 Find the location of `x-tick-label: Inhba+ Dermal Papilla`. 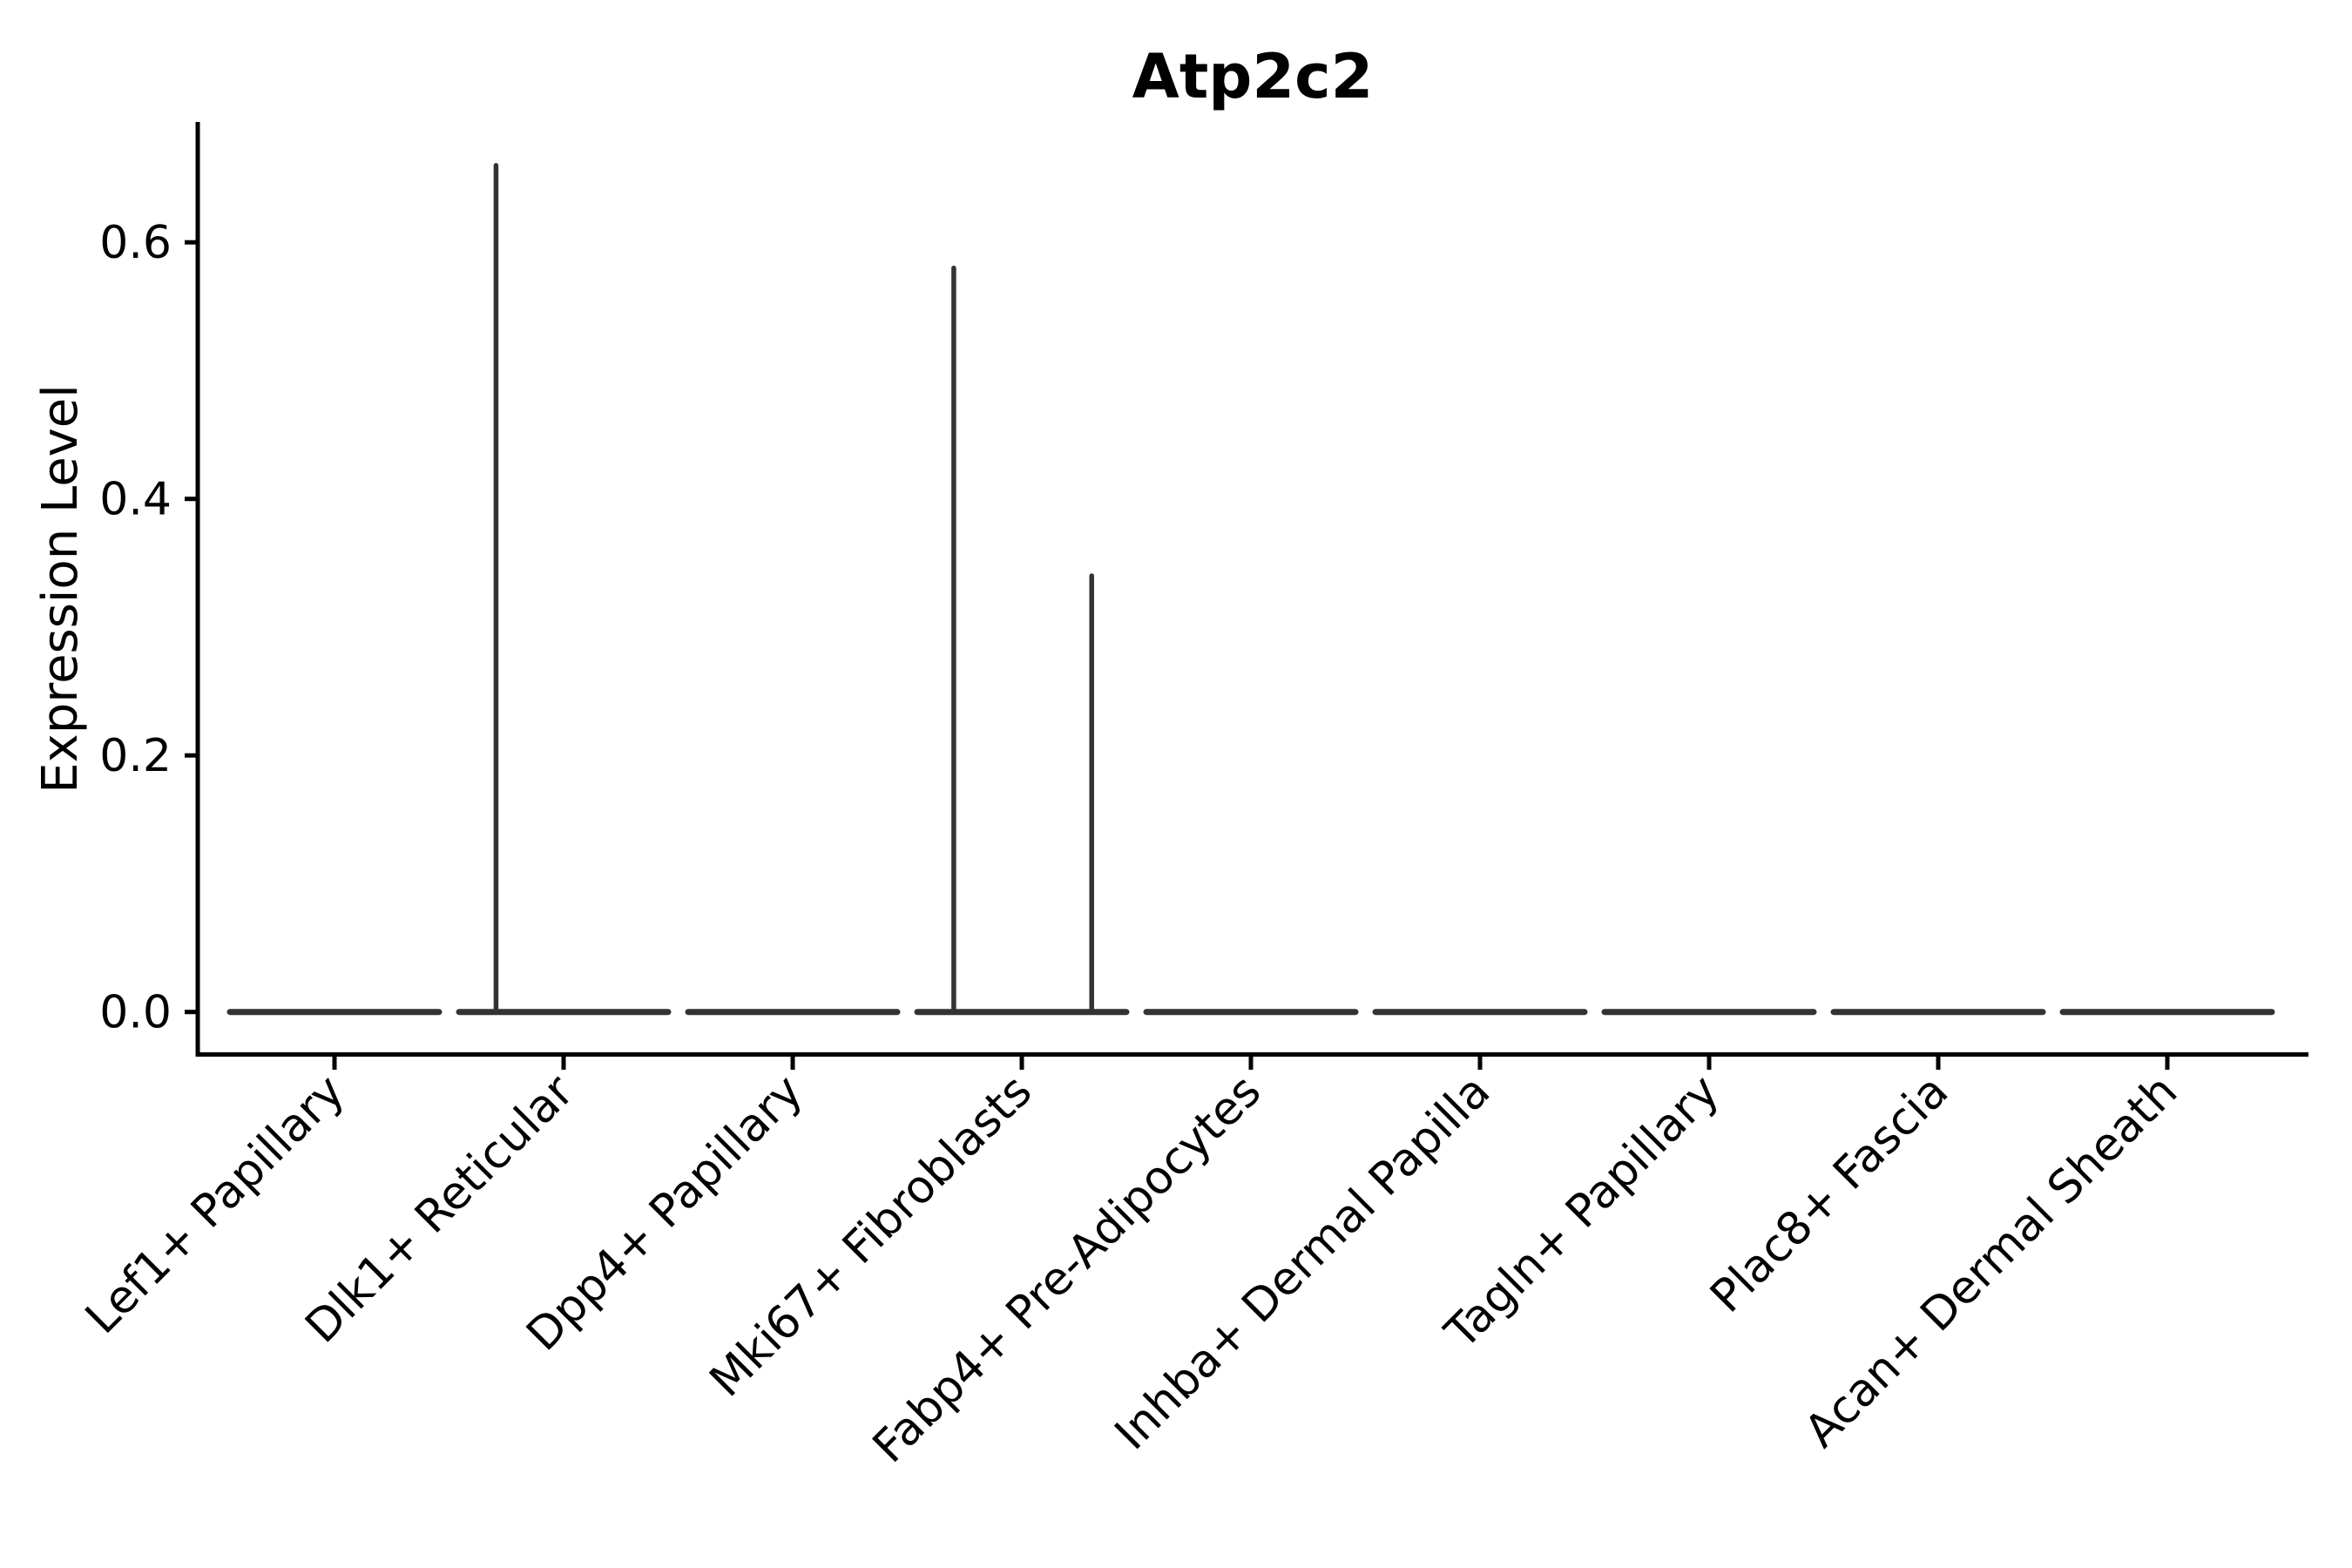

x-tick-label: Inhba+ Dermal Papilla is located at coordinates (1302, 1262).